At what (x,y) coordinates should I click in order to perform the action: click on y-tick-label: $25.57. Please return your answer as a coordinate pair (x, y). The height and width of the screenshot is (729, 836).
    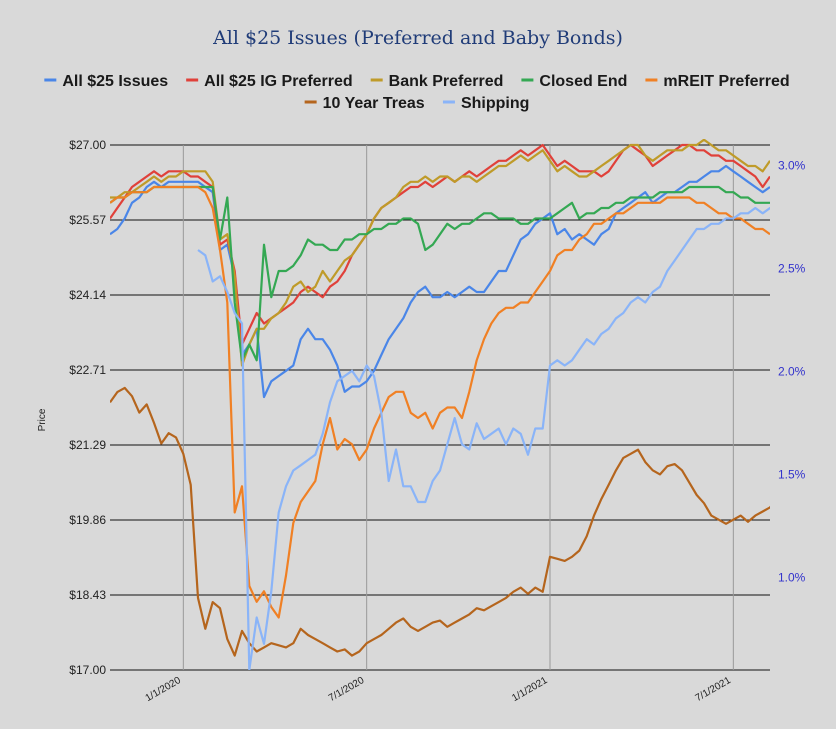
    Looking at the image, I should click on (87, 220).